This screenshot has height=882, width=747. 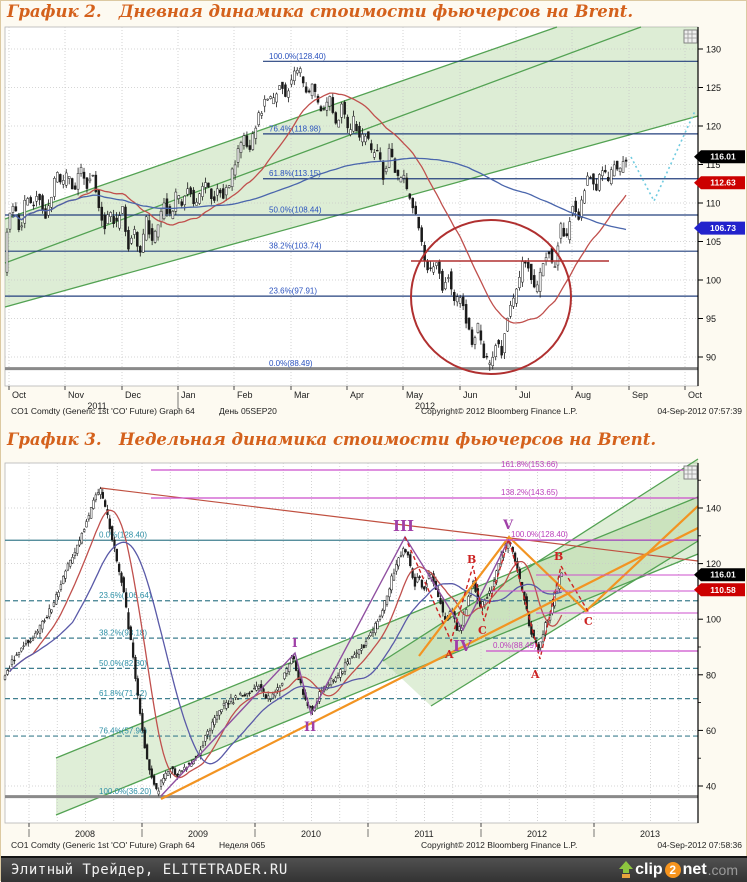 What do you see at coordinates (711, 319) in the screenshot?
I see `y-axis-tick-label: 95` at bounding box center [711, 319].